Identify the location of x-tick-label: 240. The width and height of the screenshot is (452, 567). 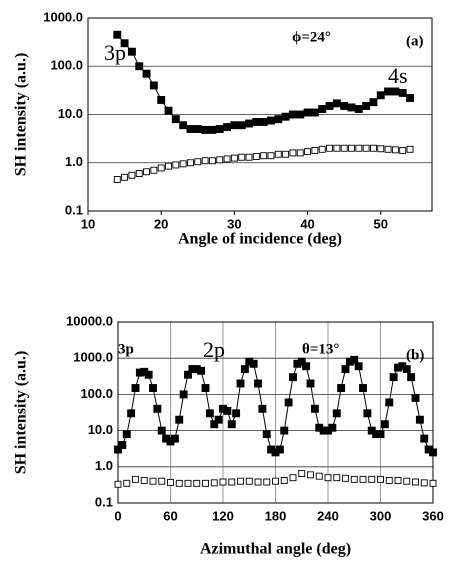
(328, 515).